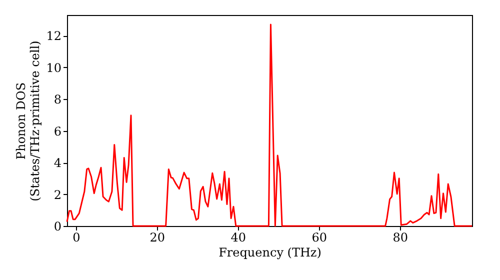 This screenshot has height=280, width=500. Describe the element at coordinates (28, 121) in the screenshot. I see `y-axis-title: Phonon DOS (States/THz·primitive cell)` at that location.